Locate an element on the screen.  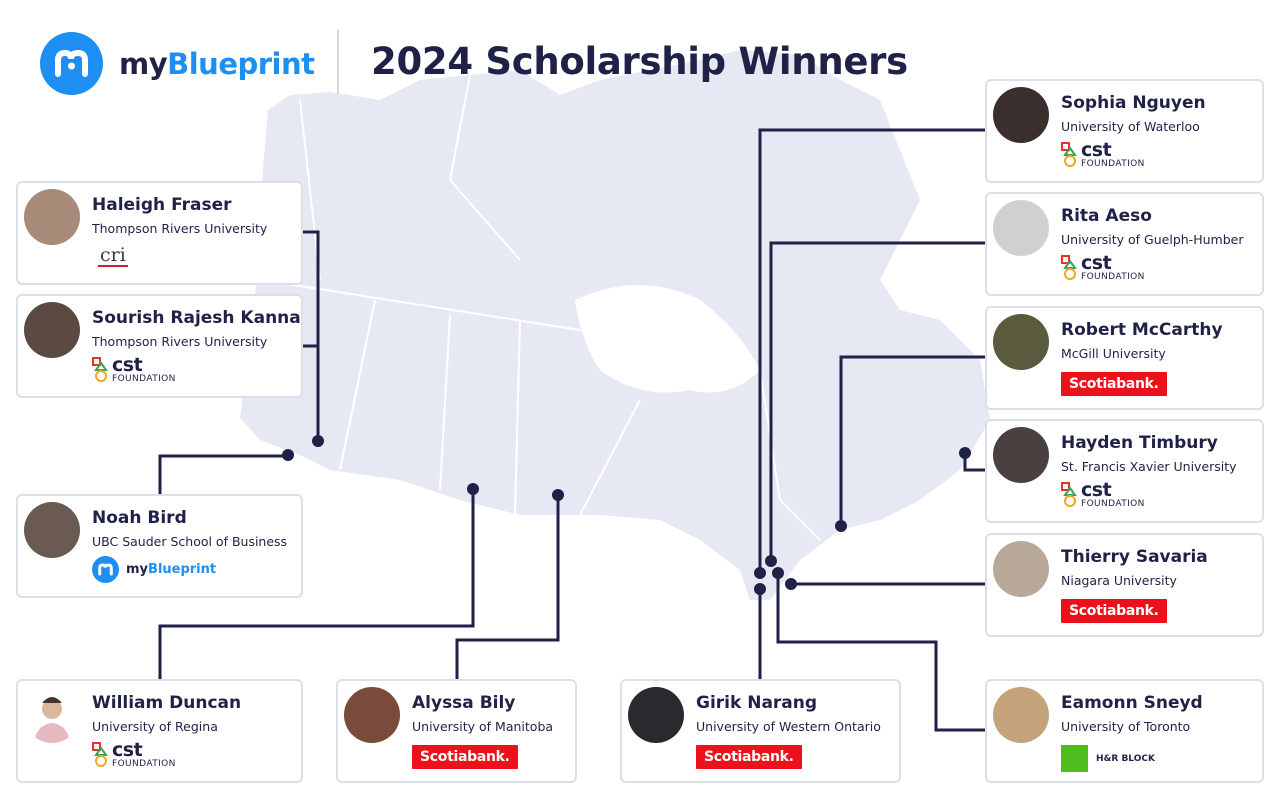
winner-university: St. Francis Xavier University is located at coordinates (1149, 466).